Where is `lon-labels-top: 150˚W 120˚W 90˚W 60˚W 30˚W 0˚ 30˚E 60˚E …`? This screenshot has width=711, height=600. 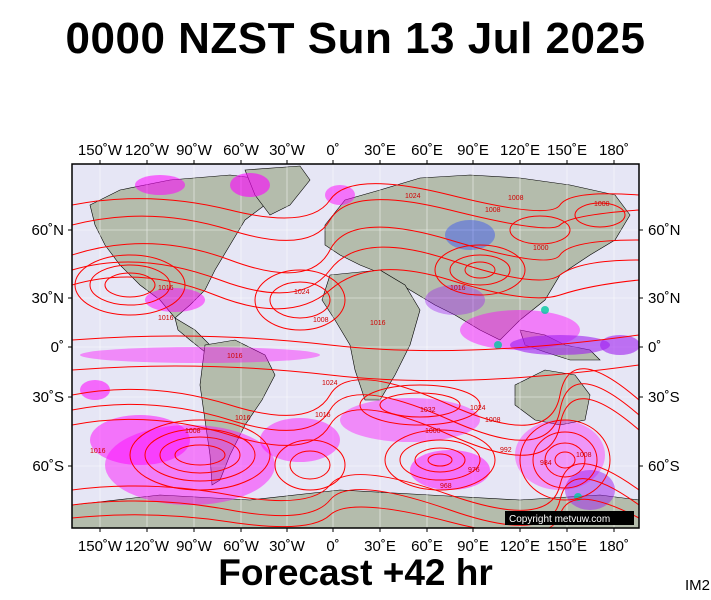 lon-labels-top: 150˚W 120˚W 90˚W 60˚W 30˚W 0˚ 30˚E 60˚E … is located at coordinates (353, 150).